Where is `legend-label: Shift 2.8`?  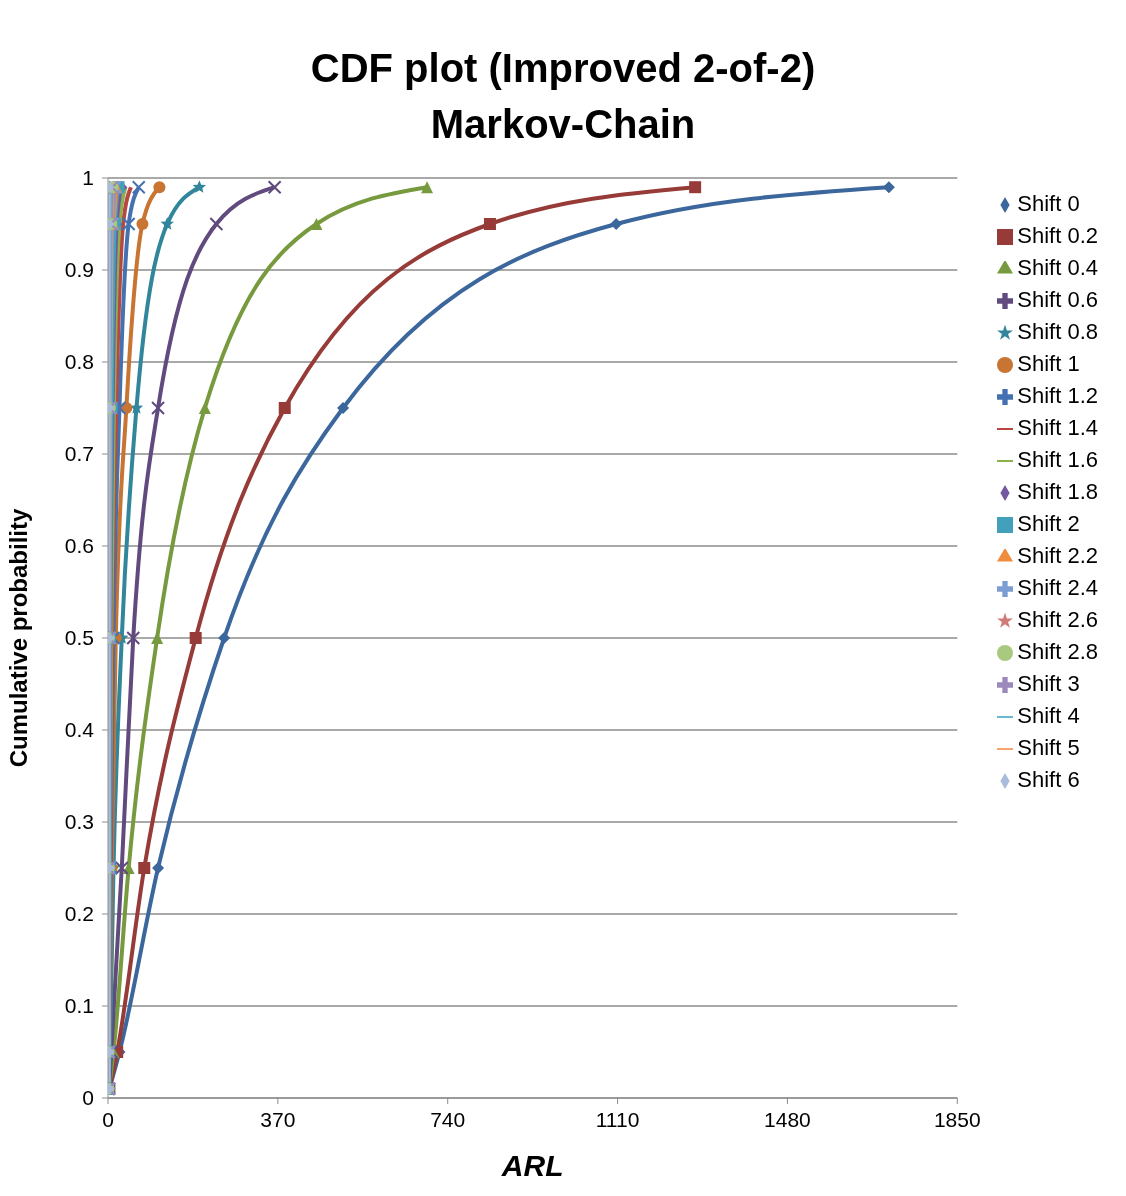
legend-label: Shift 2.8 is located at coordinates (1057, 651).